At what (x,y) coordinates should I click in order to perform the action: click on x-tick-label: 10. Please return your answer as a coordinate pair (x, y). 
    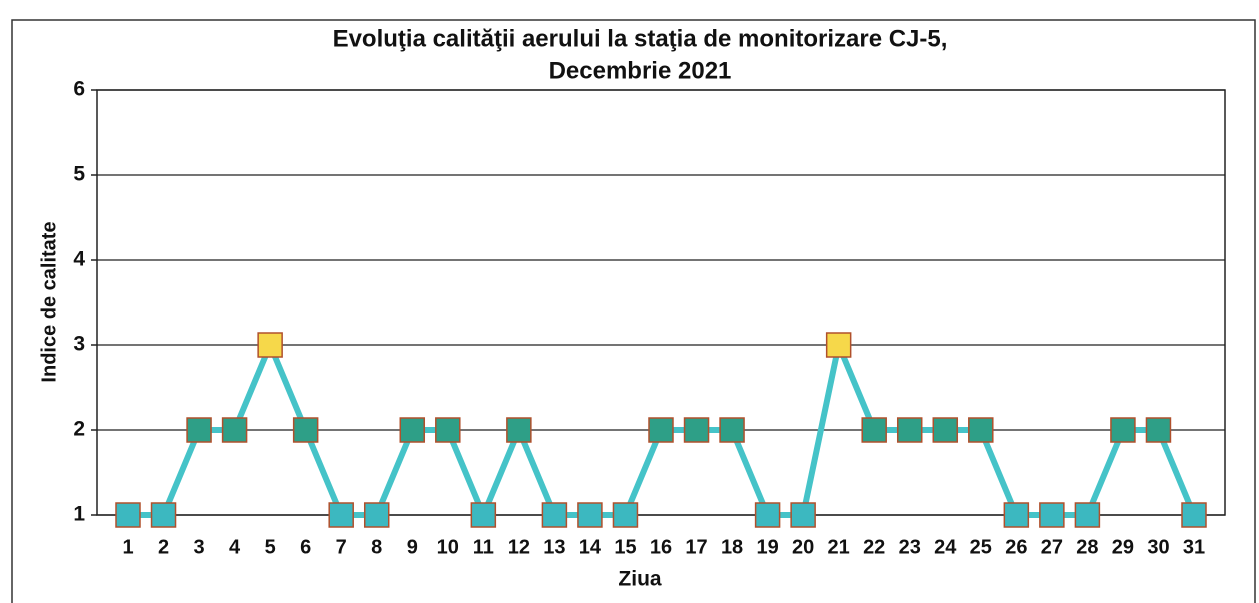
    Looking at the image, I should click on (448, 547).